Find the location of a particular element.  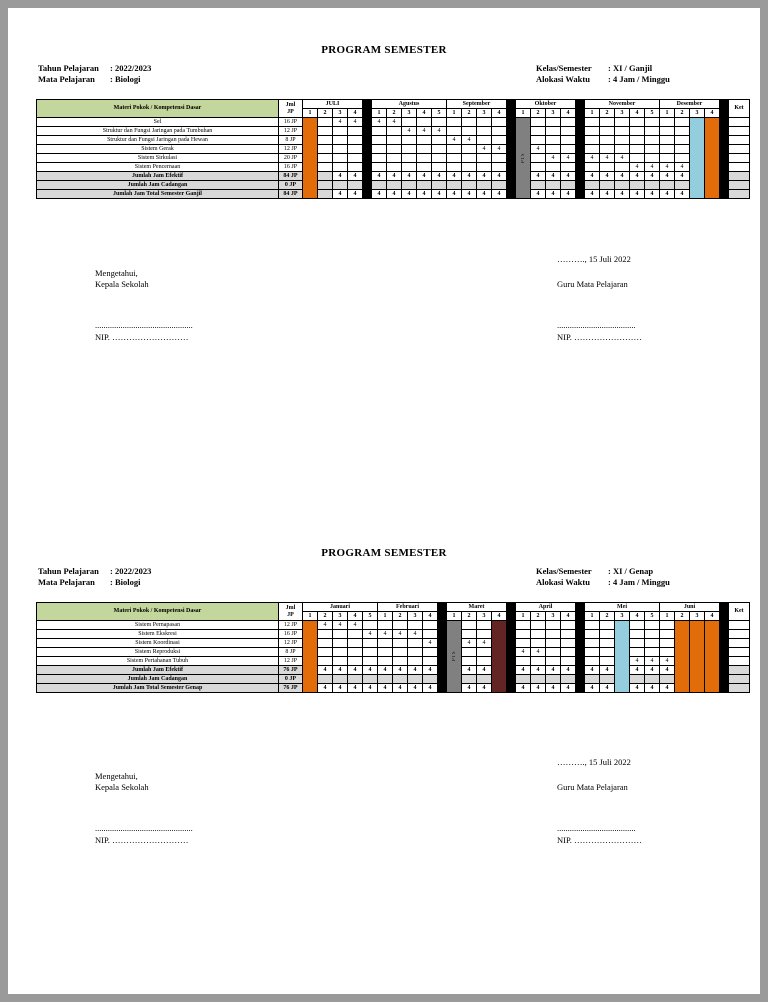

month-header: Juni is located at coordinates (689, 607).